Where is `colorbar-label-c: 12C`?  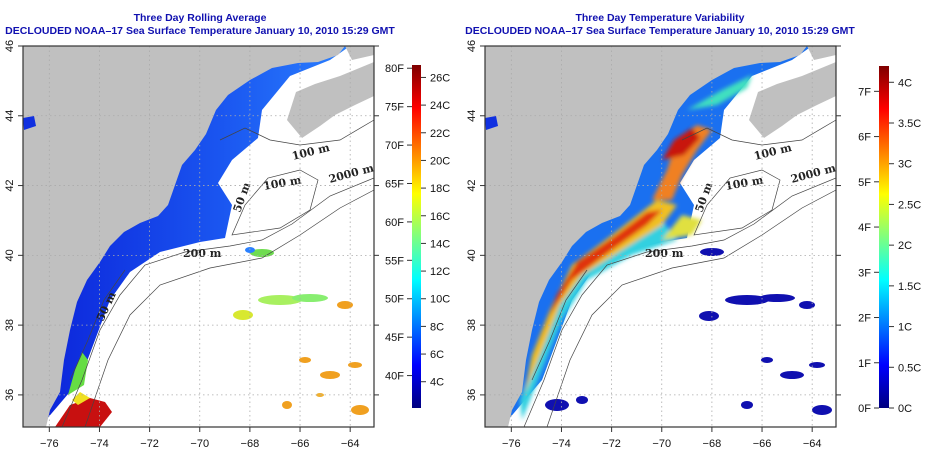
colorbar-label-c: 12C is located at coordinates (440, 272).